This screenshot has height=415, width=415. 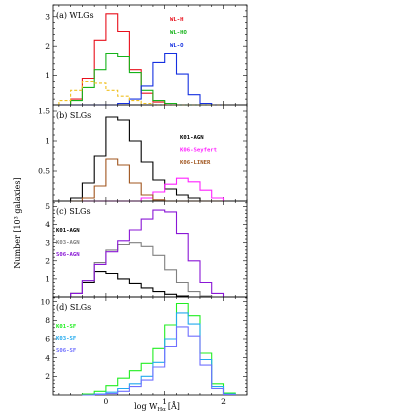 I want to click on legend-wl-o: WL-O, so click(x=177, y=46).